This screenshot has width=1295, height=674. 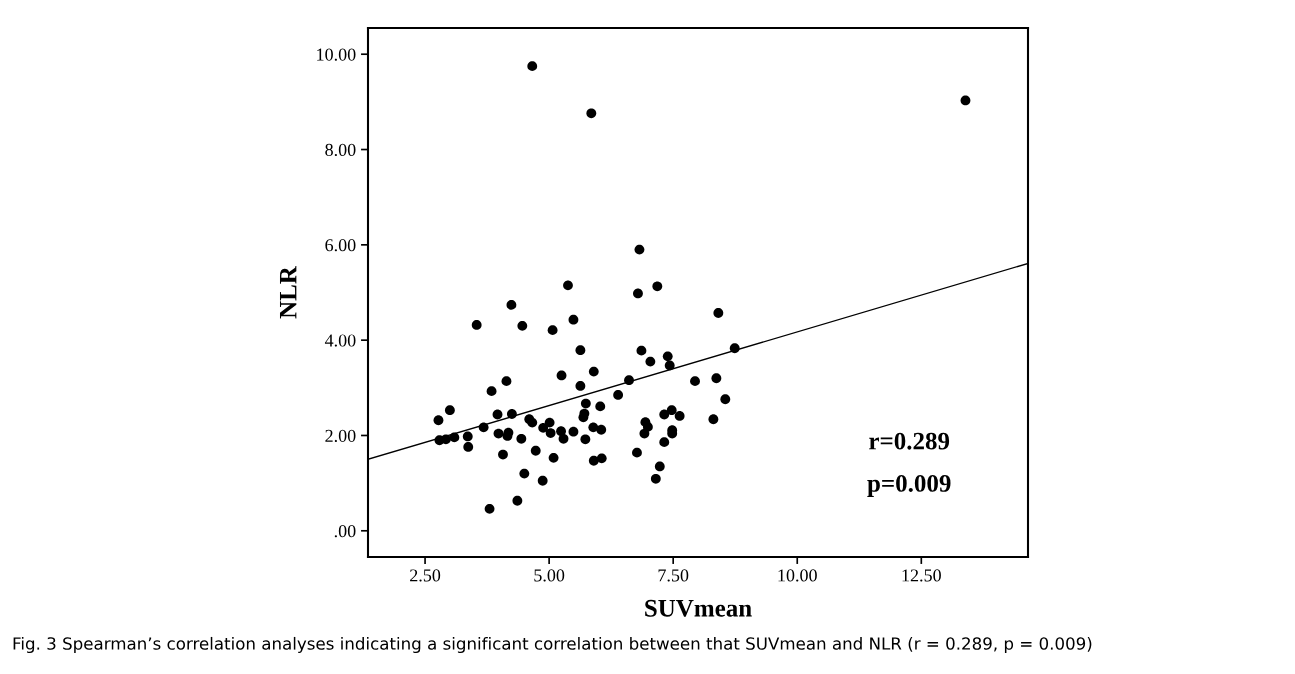 I want to click on x-tick-label: 5.00, so click(x=549, y=575).